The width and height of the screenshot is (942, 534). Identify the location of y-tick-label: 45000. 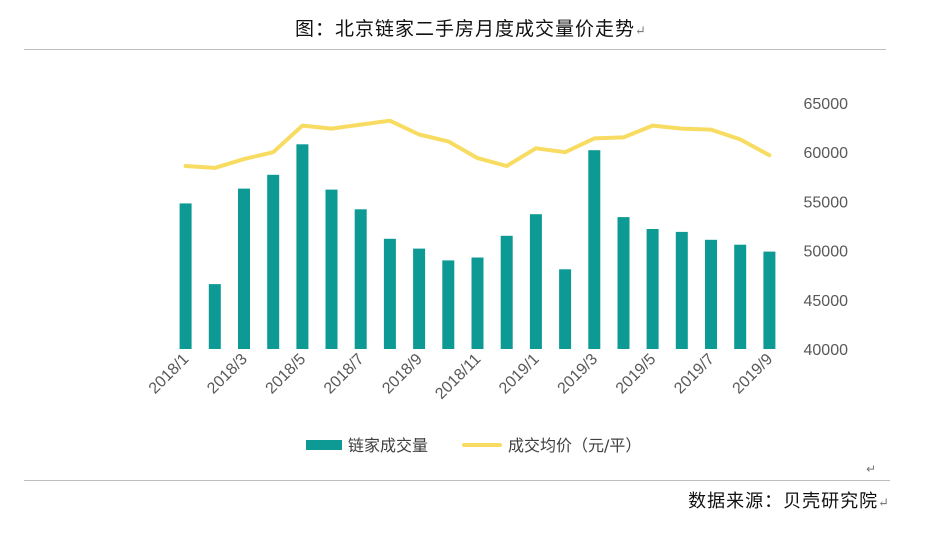
(826, 301).